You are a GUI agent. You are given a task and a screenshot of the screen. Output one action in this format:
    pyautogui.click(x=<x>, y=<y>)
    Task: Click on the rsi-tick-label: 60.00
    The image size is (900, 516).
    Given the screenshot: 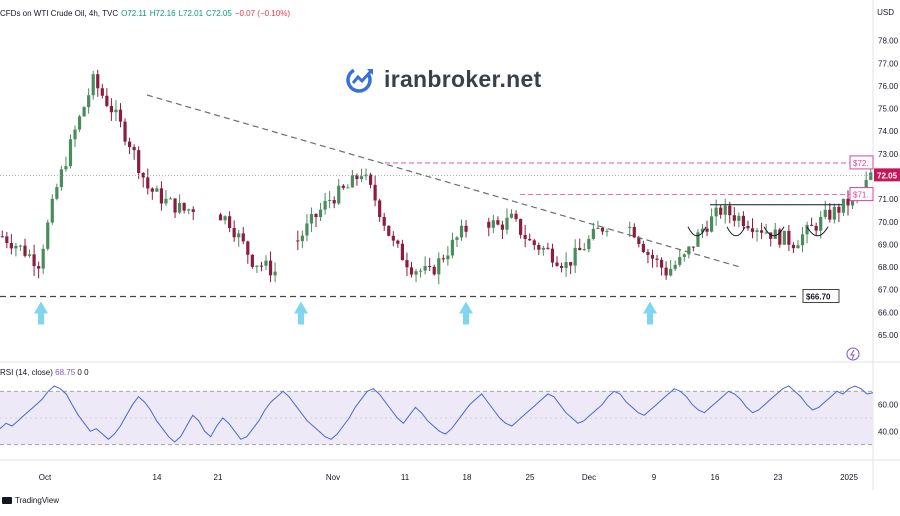 What is the action you would take?
    pyautogui.click(x=888, y=405)
    